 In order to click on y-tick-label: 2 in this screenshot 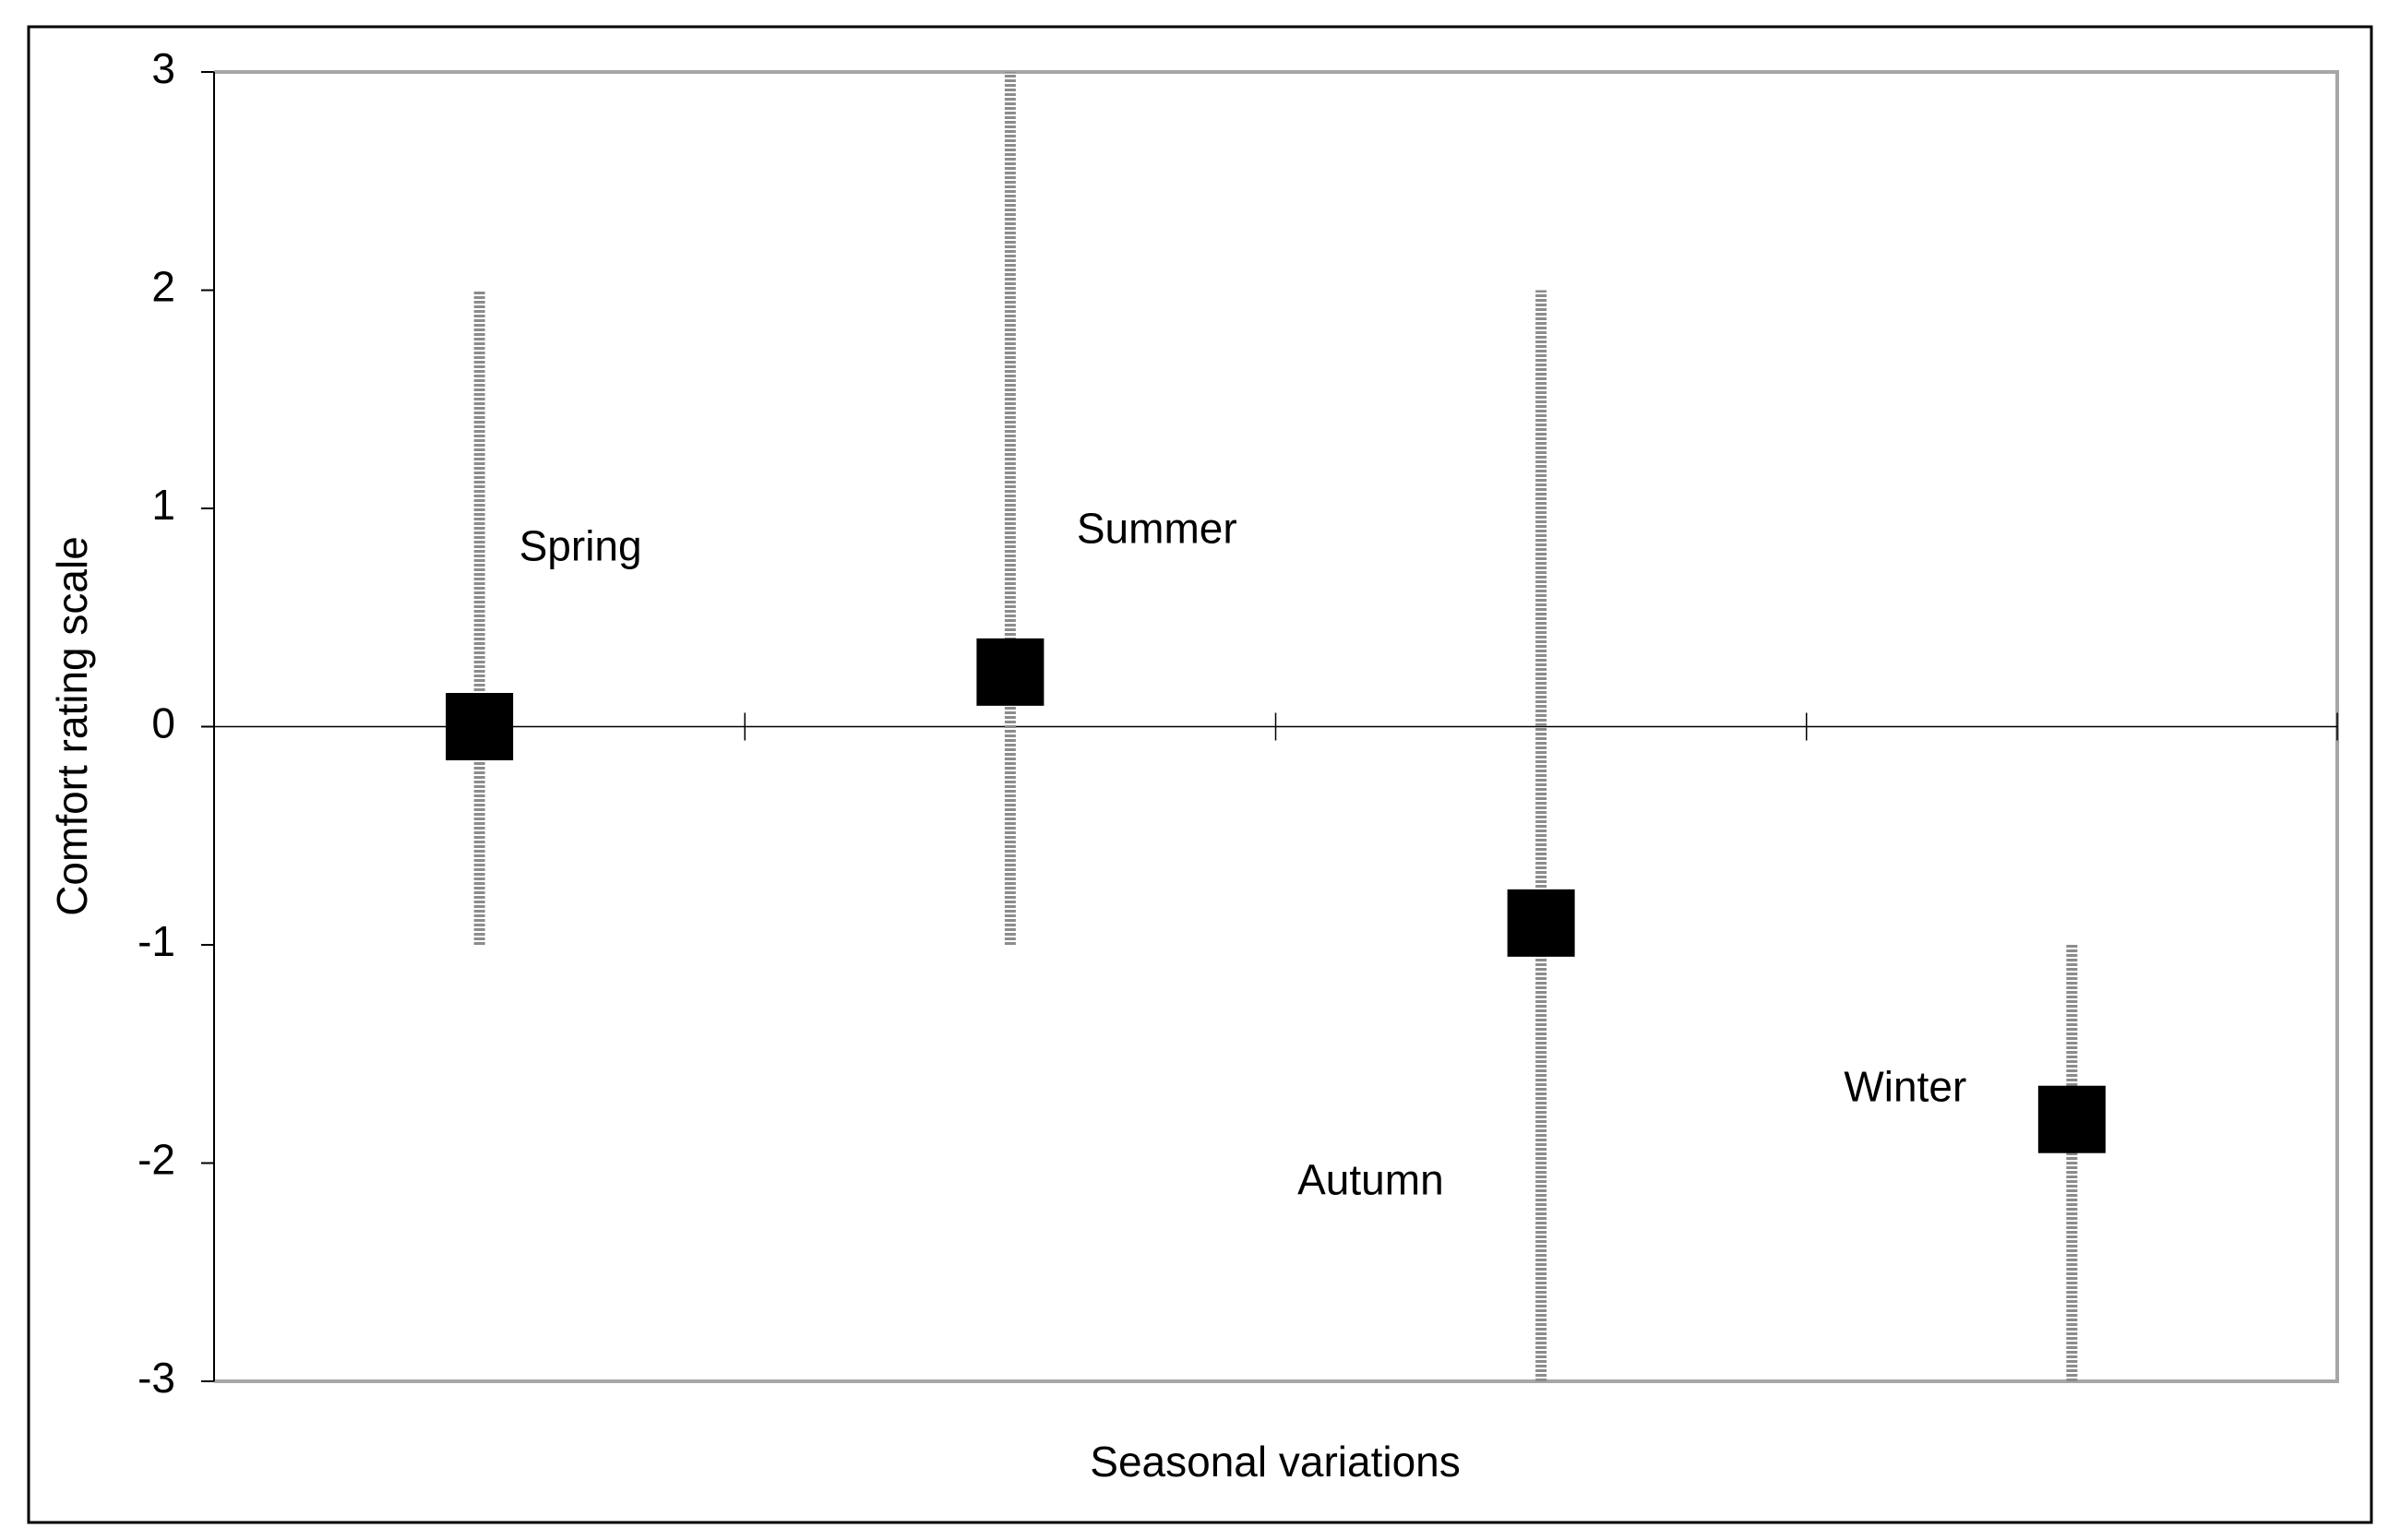, I will do `click(163, 287)`.